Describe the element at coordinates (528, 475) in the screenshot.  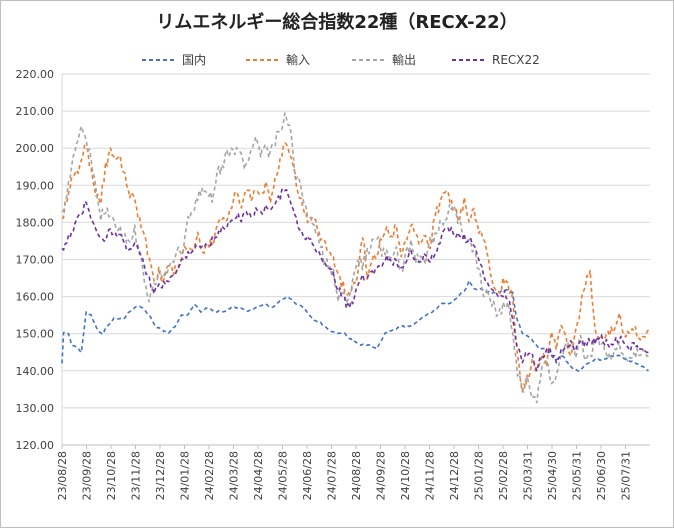
I see `x-tick-label: 25/03/31` at that location.